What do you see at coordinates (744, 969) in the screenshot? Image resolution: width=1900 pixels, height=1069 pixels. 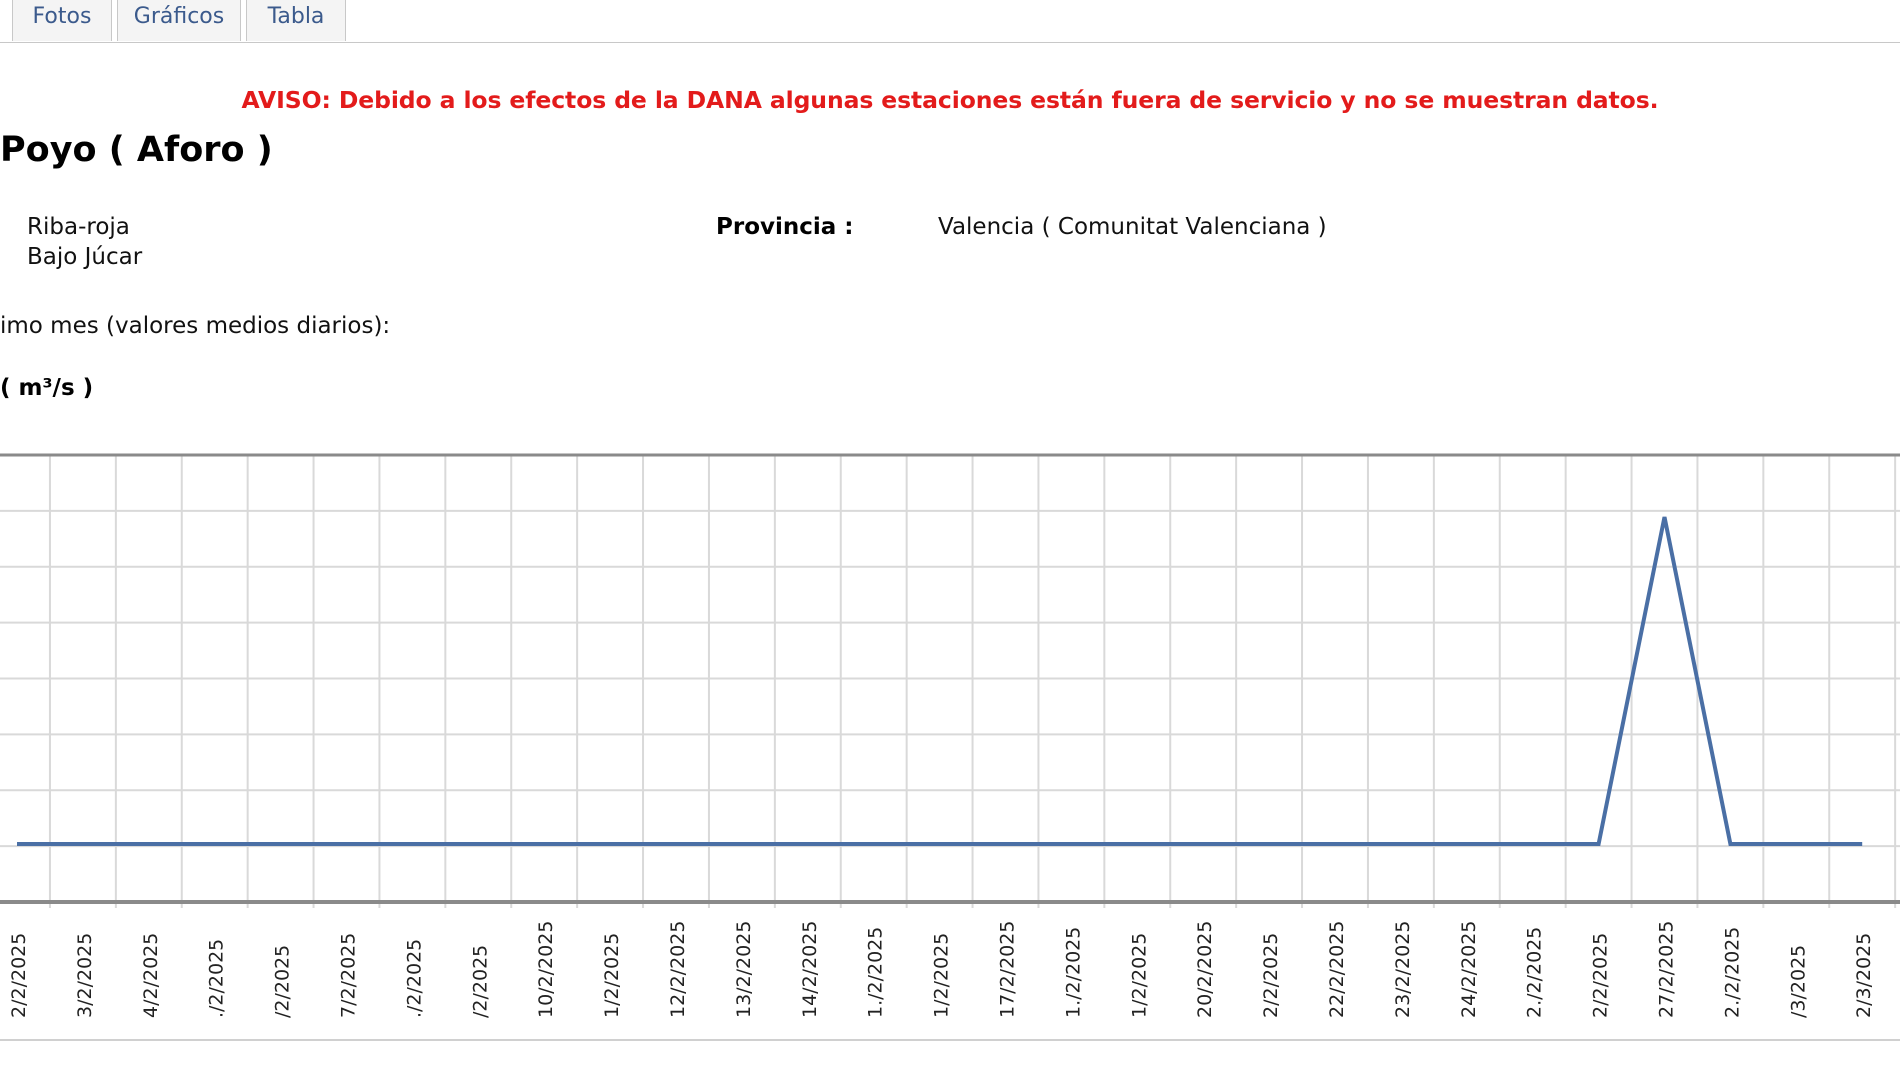 I see `x-tick-label: 13/2/2025` at bounding box center [744, 969].